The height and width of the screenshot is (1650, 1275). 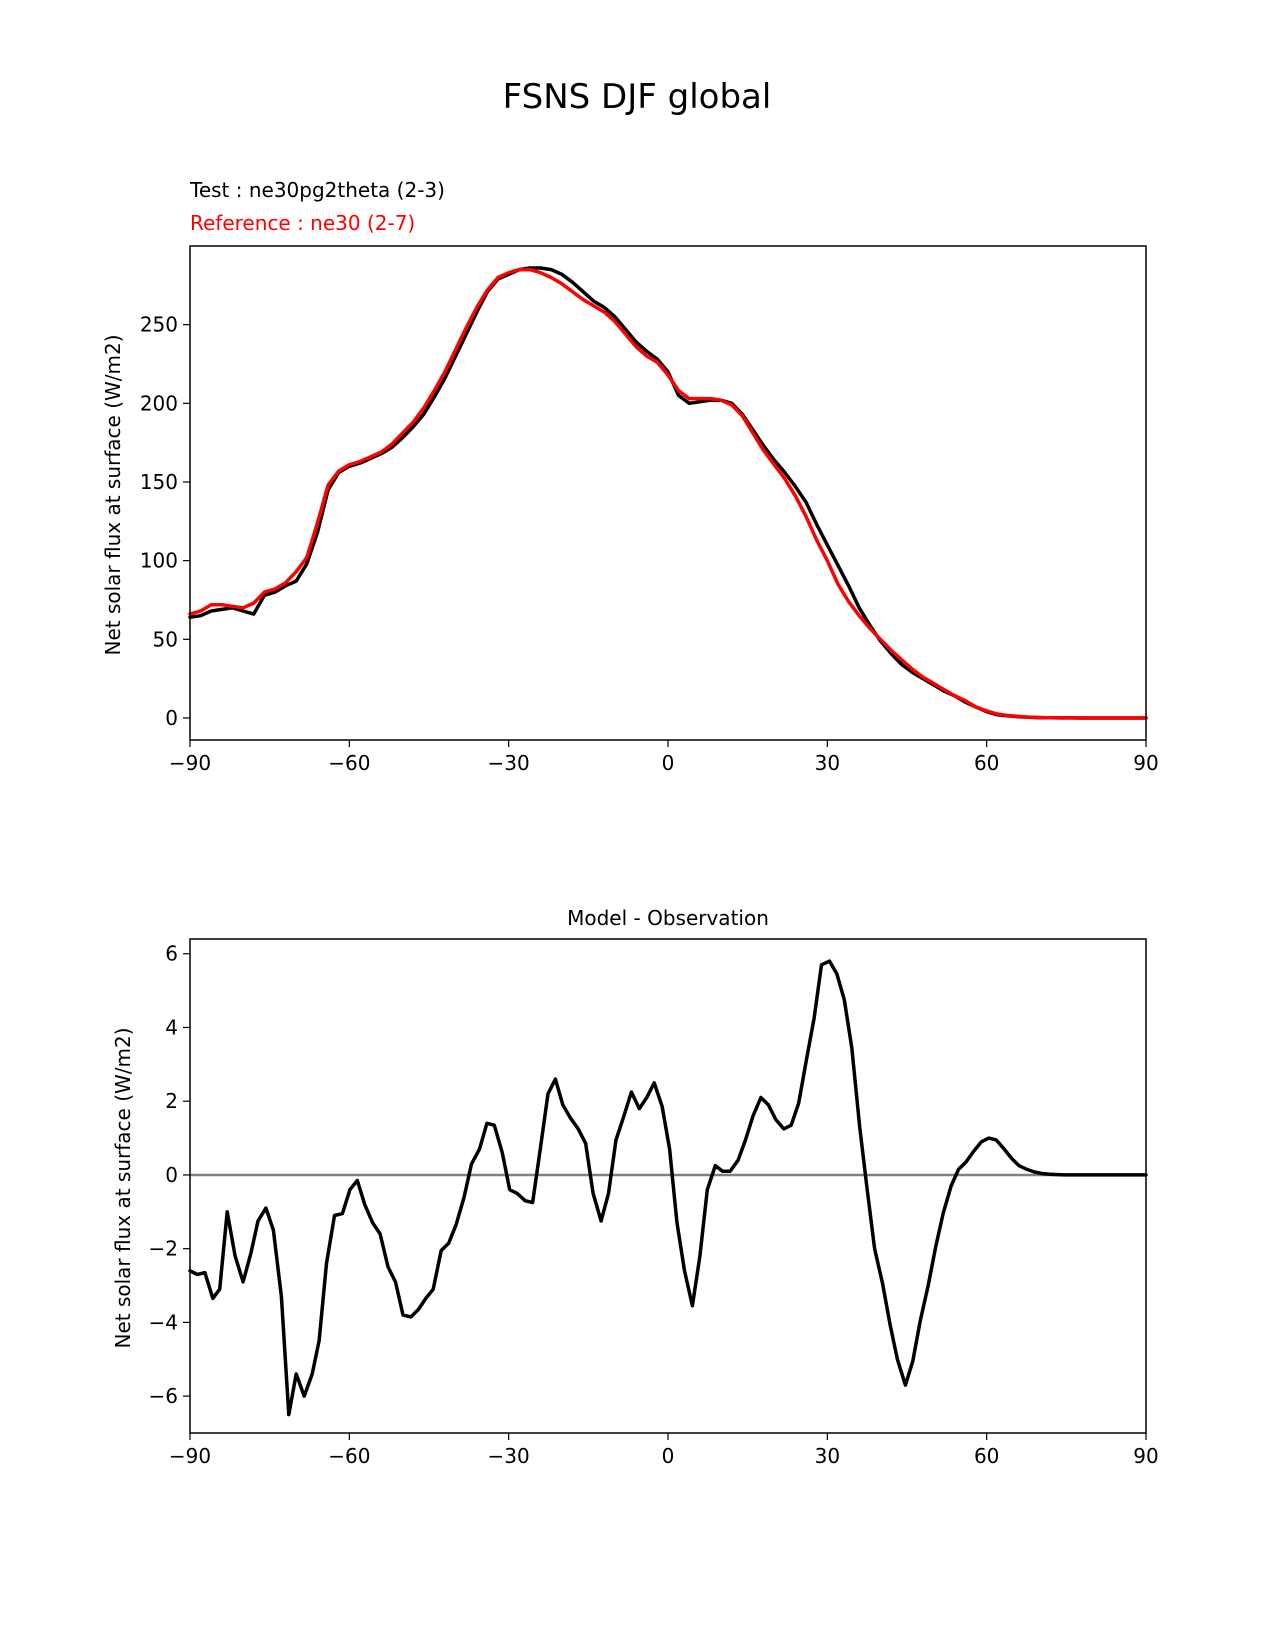 What do you see at coordinates (163, 1249) in the screenshot?
I see `bottom-y-tick-label: −2` at bounding box center [163, 1249].